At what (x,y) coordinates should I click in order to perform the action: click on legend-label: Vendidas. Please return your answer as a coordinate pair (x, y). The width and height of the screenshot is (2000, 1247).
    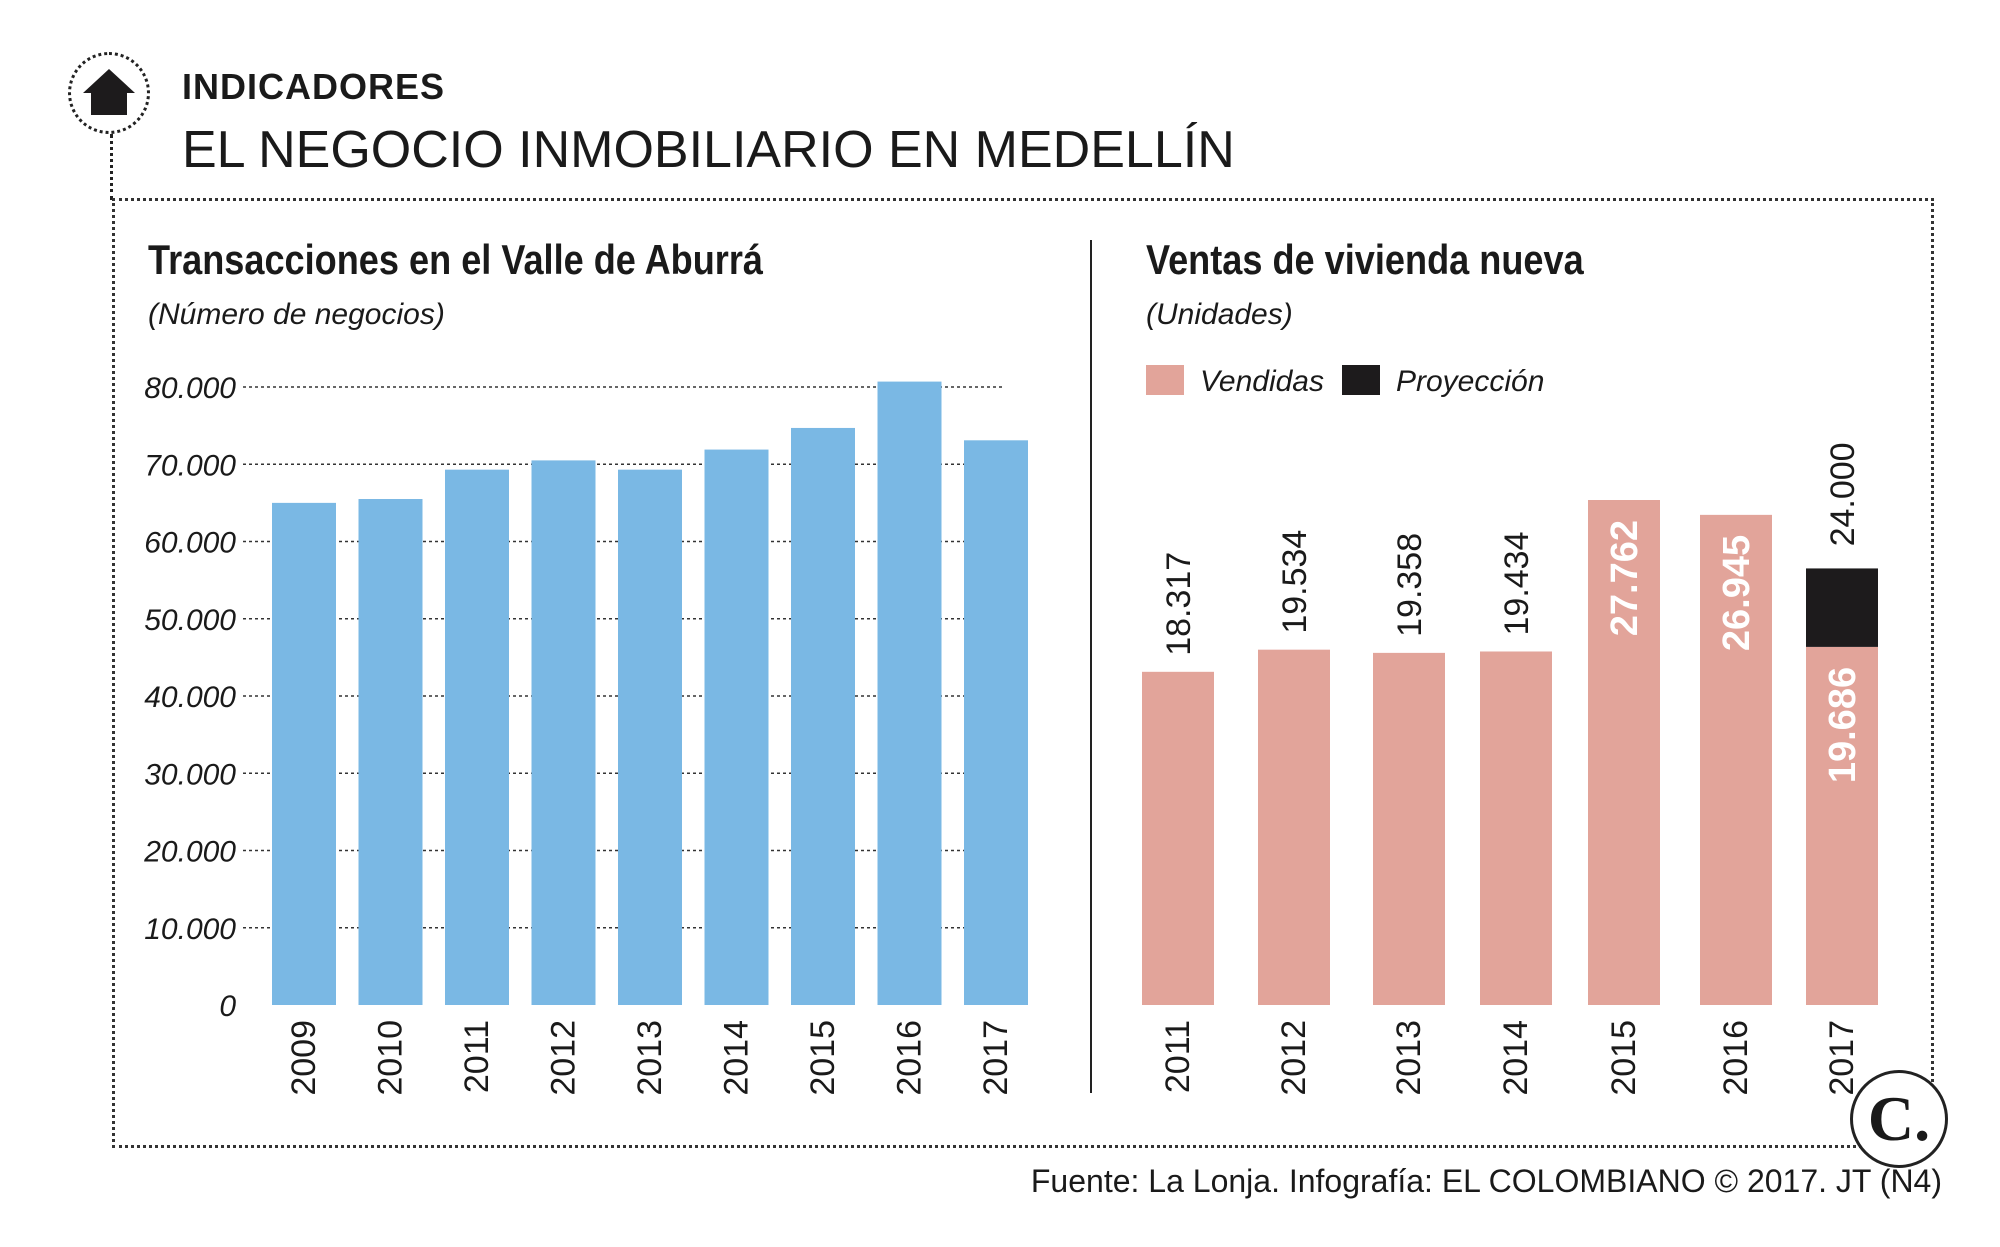
    Looking at the image, I should click on (1262, 381).